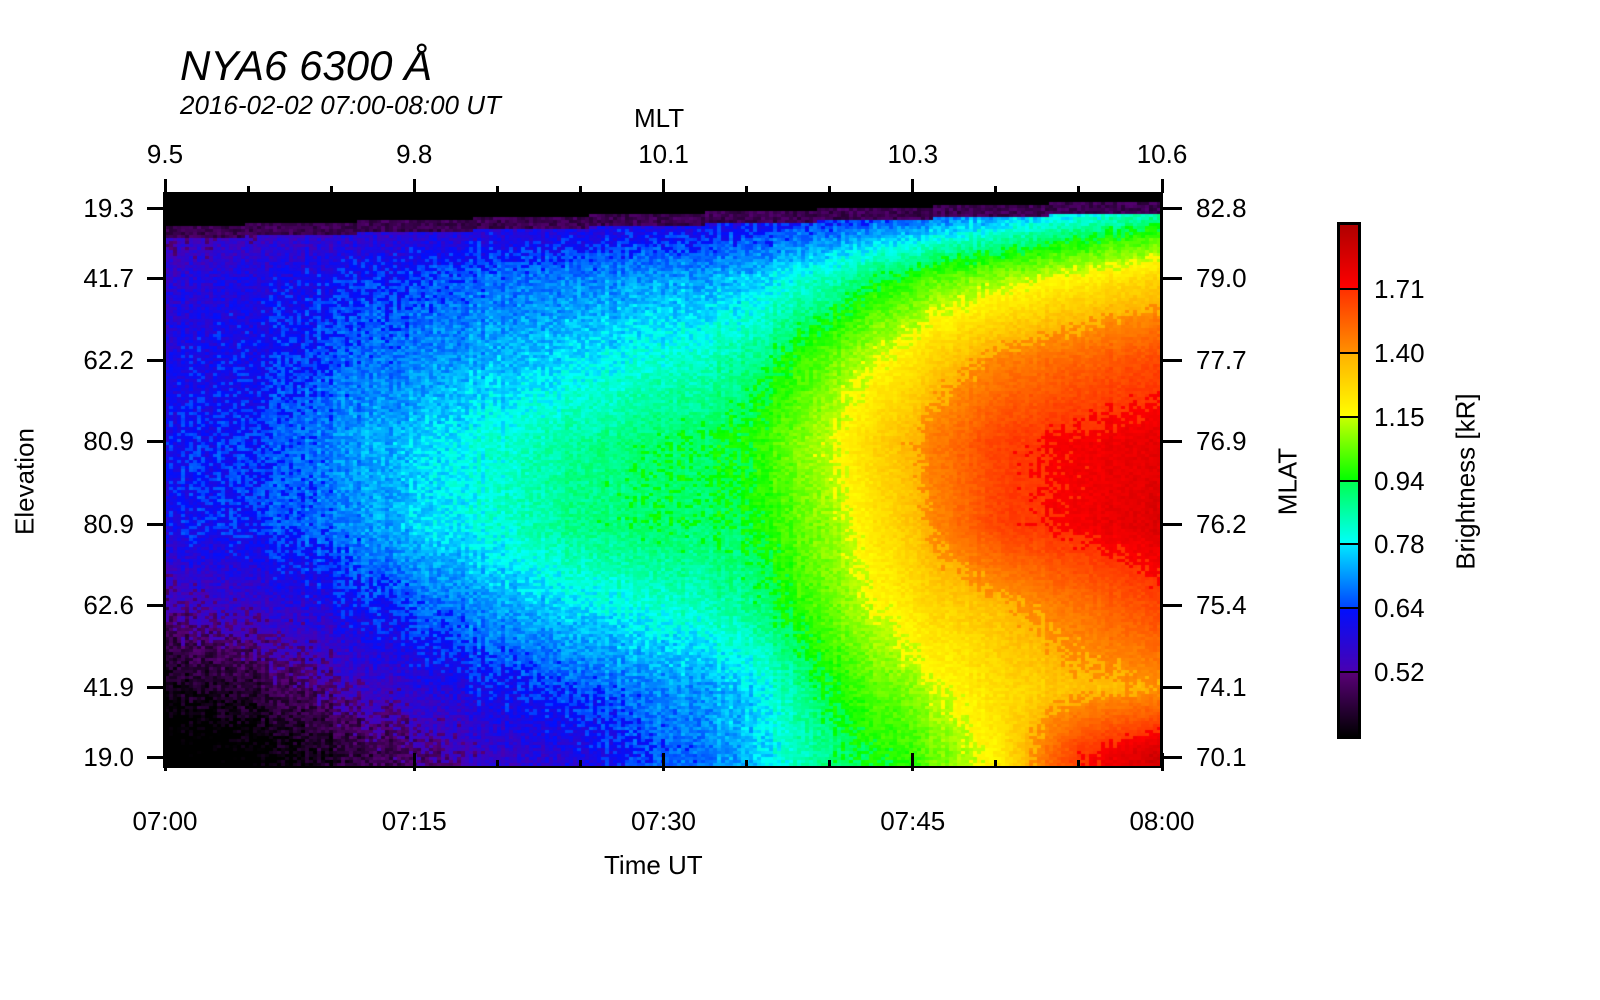 This screenshot has height=1000, width=1600. What do you see at coordinates (1287, 481) in the screenshot?
I see `mlat-axis-label: MLAT` at bounding box center [1287, 481].